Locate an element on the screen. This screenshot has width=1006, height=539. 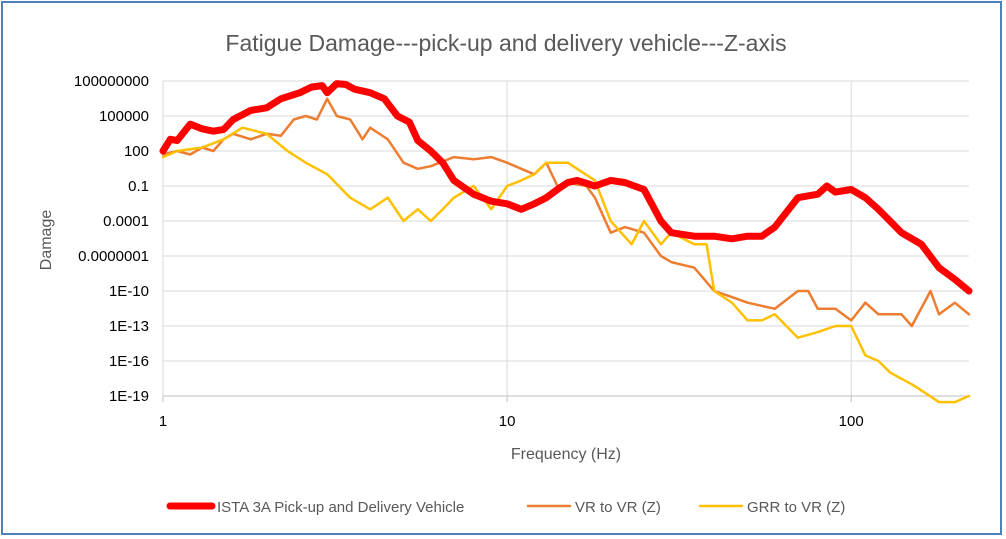
legend-label-1: ISTA 3A Pick-up and Delivery Vehicle is located at coordinates (340, 507).